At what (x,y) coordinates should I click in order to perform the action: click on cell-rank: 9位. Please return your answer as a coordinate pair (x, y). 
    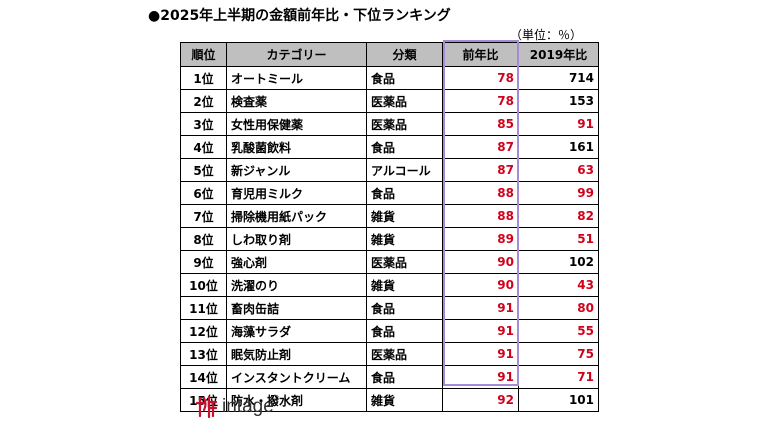
    Looking at the image, I should click on (203, 262).